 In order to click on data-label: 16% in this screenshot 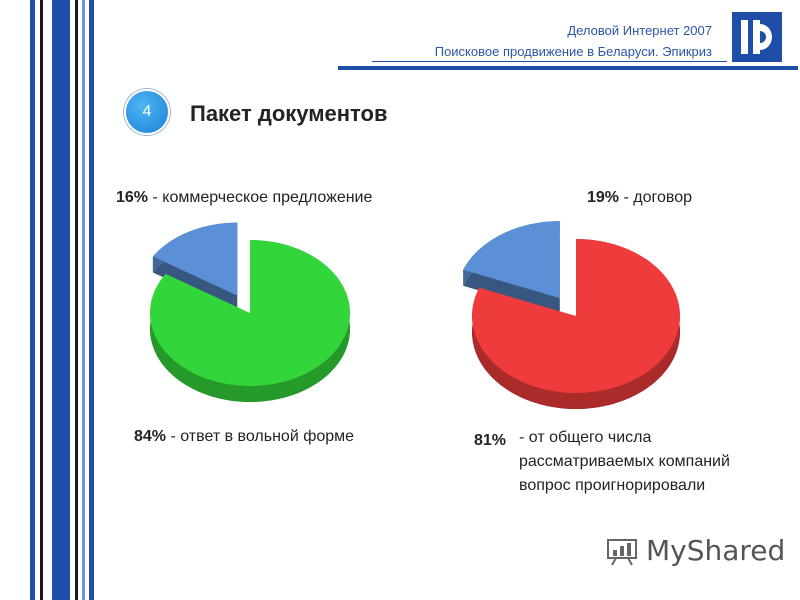, I will do `click(132, 197)`.